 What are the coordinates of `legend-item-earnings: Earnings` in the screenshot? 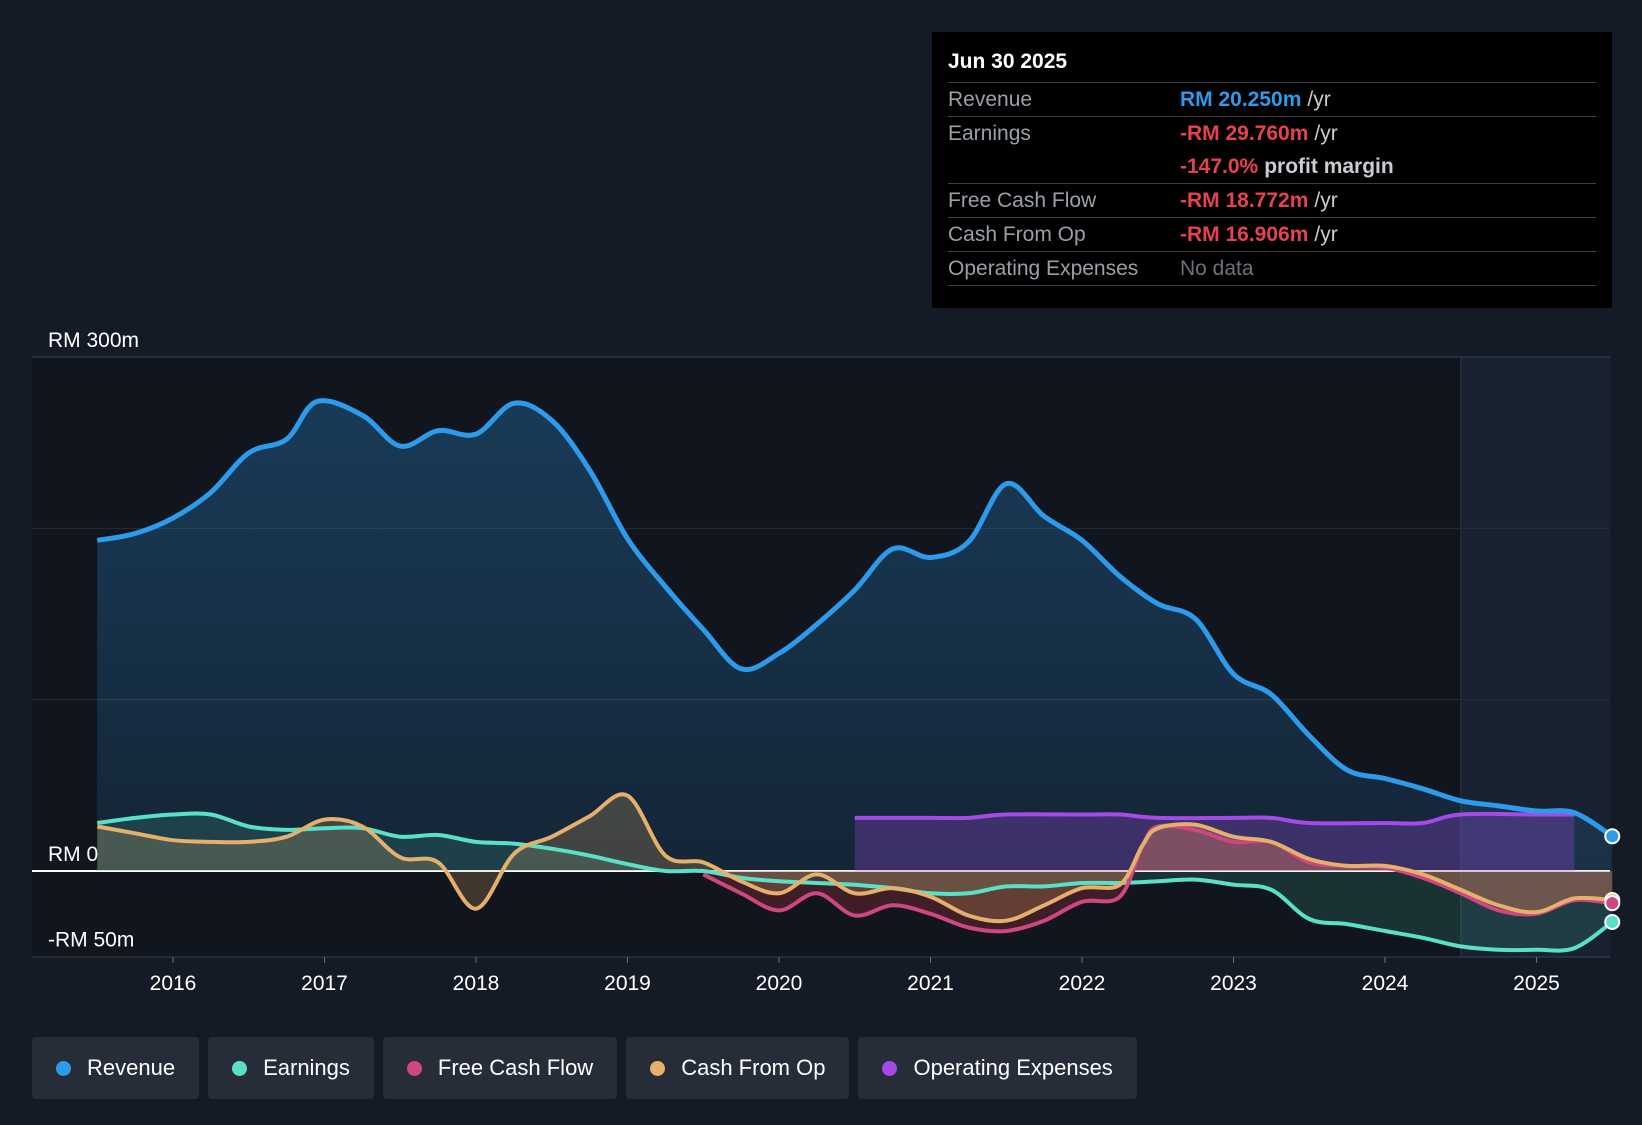 It's located at (291, 1068).